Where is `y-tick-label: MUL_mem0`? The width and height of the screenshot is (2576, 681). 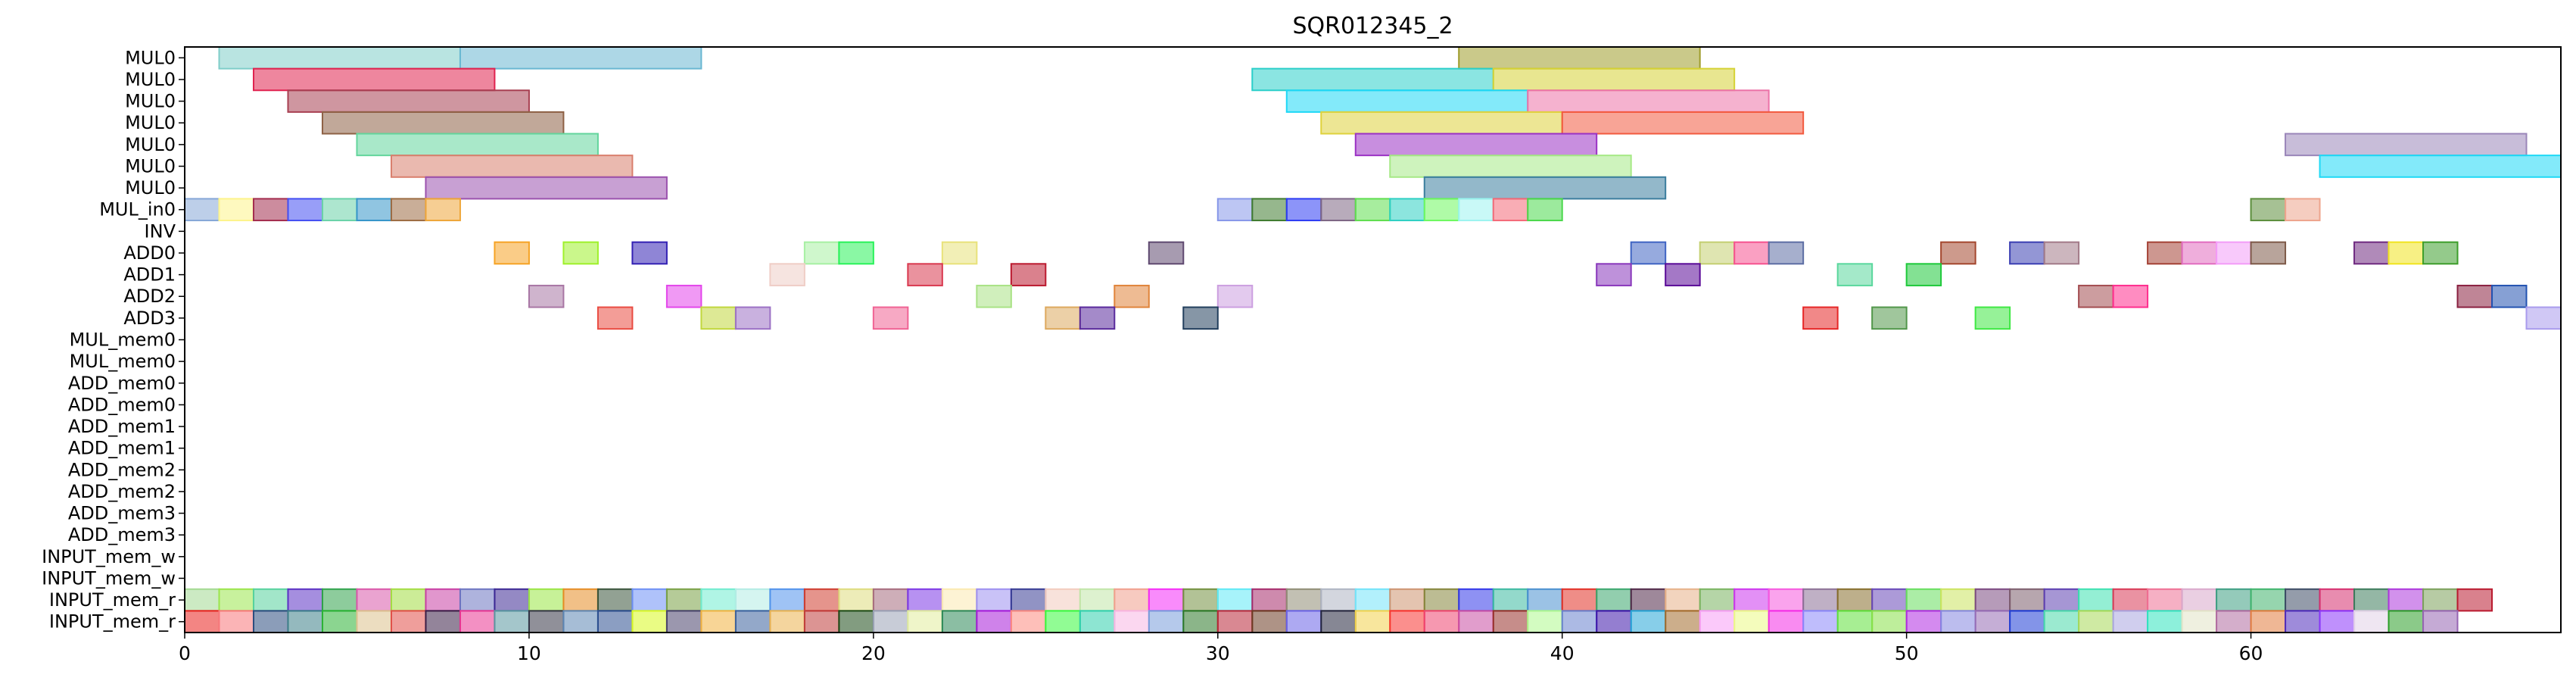
y-tick-label: MUL_mem0 is located at coordinates (123, 340).